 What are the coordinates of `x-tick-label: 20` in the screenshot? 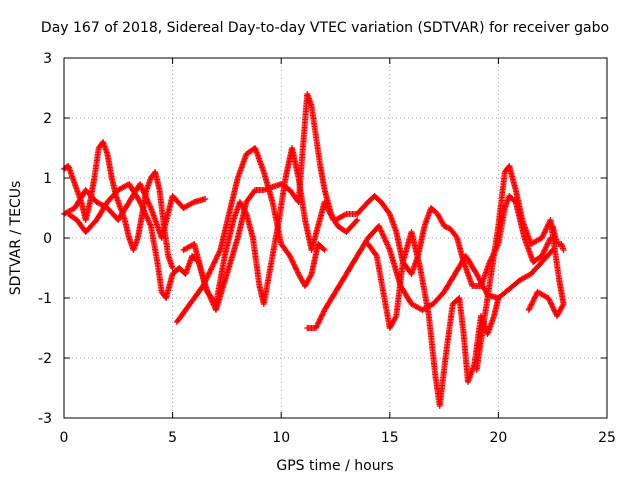 It's located at (498, 438).